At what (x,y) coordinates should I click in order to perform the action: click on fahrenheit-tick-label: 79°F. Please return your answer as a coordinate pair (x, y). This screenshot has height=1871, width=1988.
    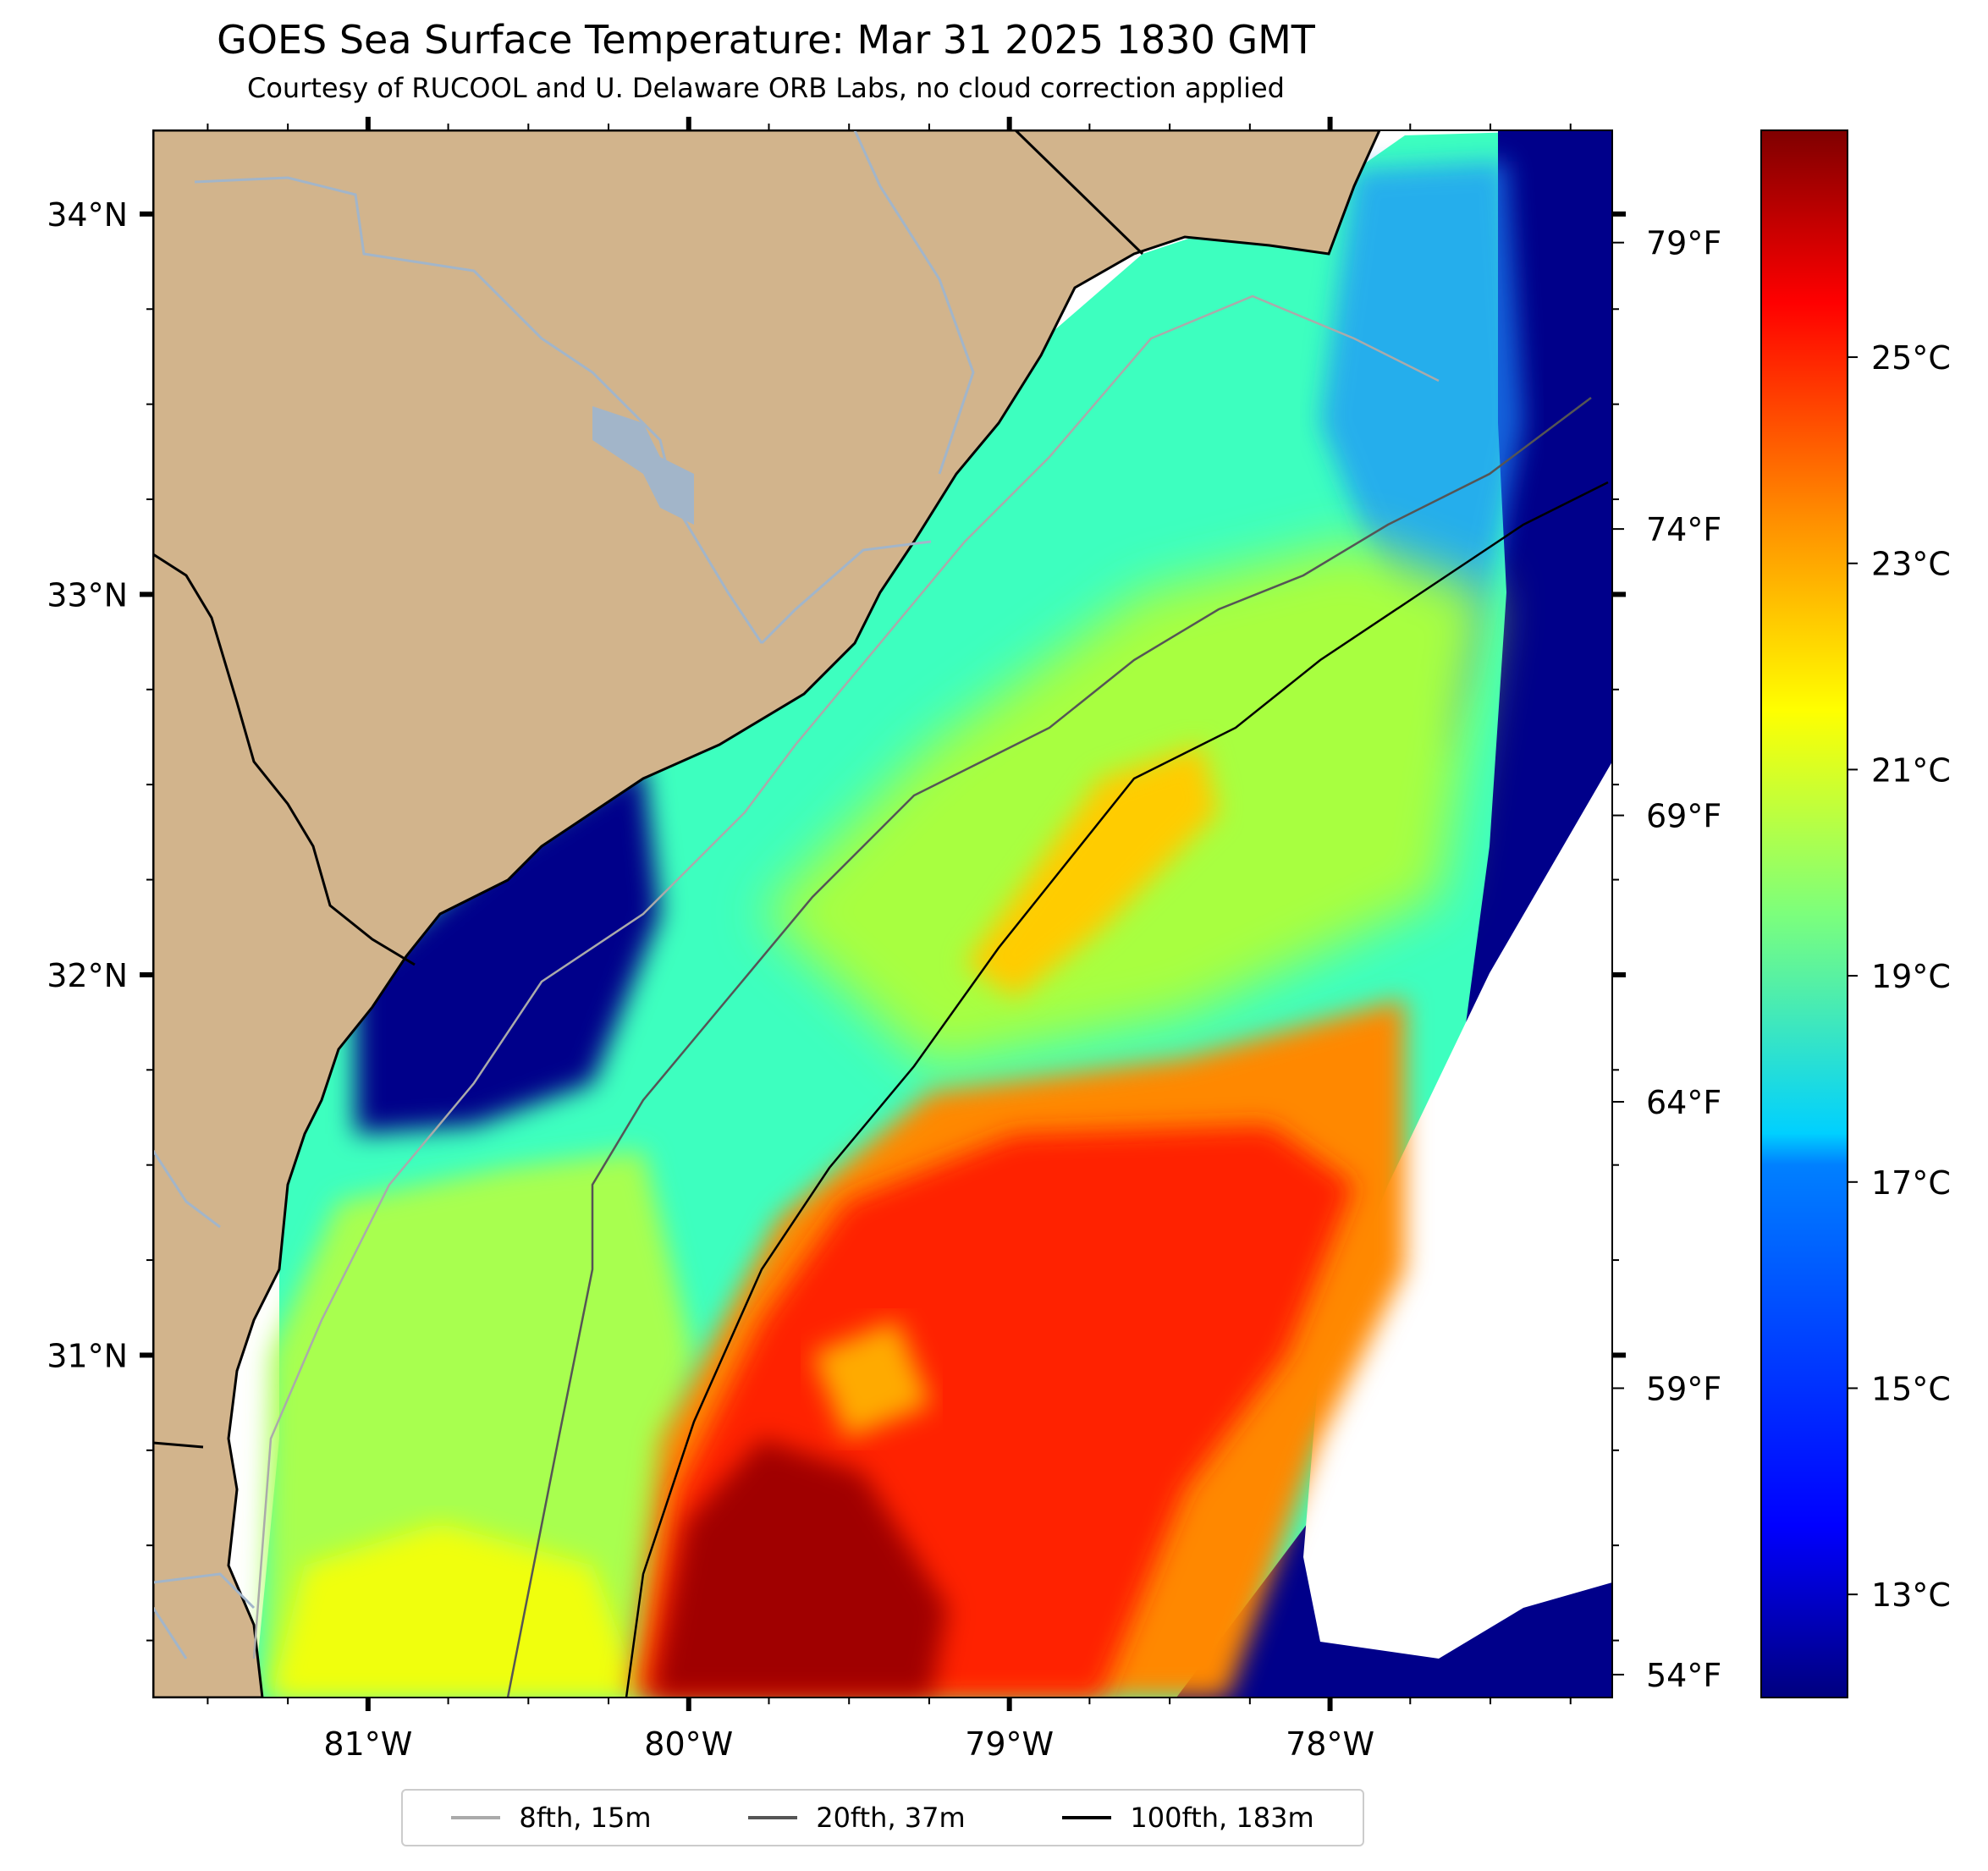
    Looking at the image, I should click on (1683, 244).